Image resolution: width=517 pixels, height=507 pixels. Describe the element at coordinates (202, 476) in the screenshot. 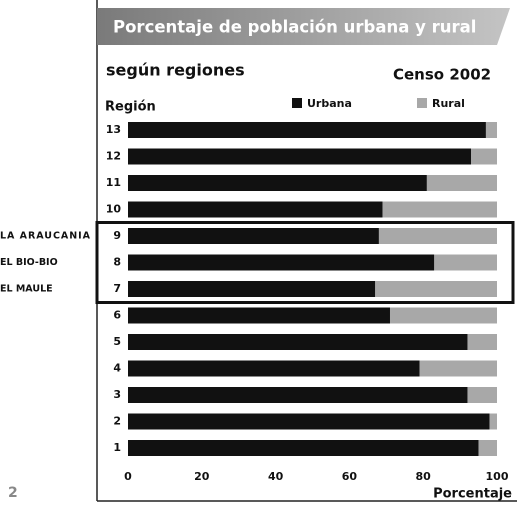

I see `x-tick-label: 20` at that location.